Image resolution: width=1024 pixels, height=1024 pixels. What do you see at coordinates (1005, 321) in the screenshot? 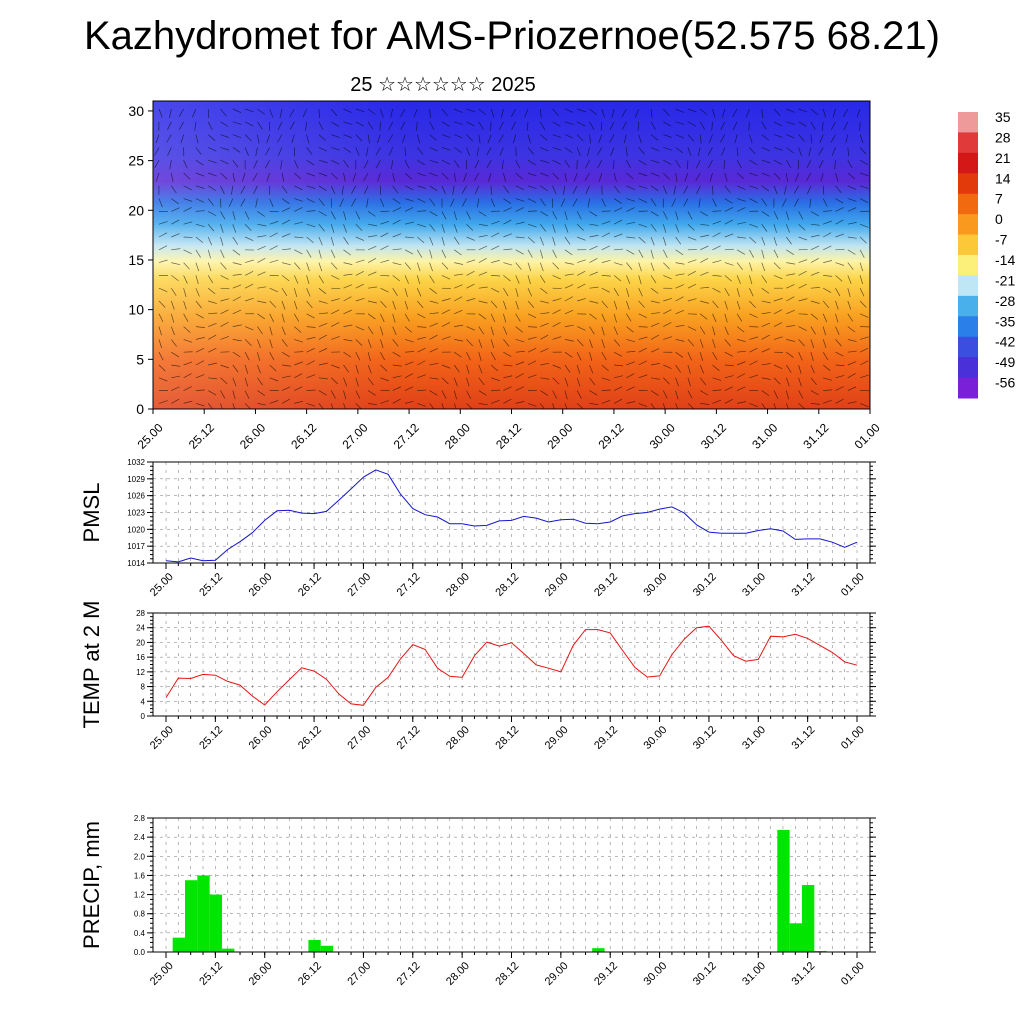
I see `colorbar-label: -35` at bounding box center [1005, 321].